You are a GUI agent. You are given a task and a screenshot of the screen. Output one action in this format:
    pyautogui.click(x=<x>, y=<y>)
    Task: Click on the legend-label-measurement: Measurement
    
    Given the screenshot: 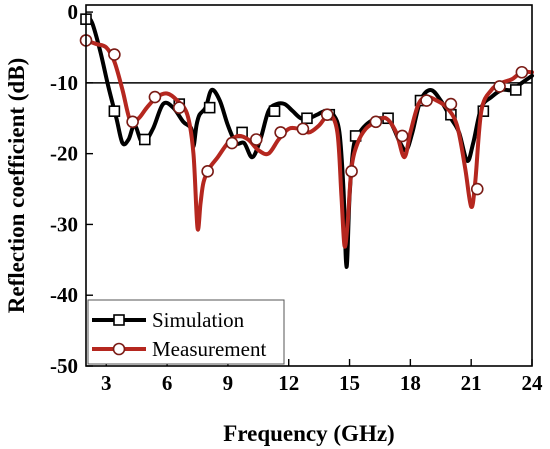 What is the action you would take?
    pyautogui.click(x=209, y=349)
    